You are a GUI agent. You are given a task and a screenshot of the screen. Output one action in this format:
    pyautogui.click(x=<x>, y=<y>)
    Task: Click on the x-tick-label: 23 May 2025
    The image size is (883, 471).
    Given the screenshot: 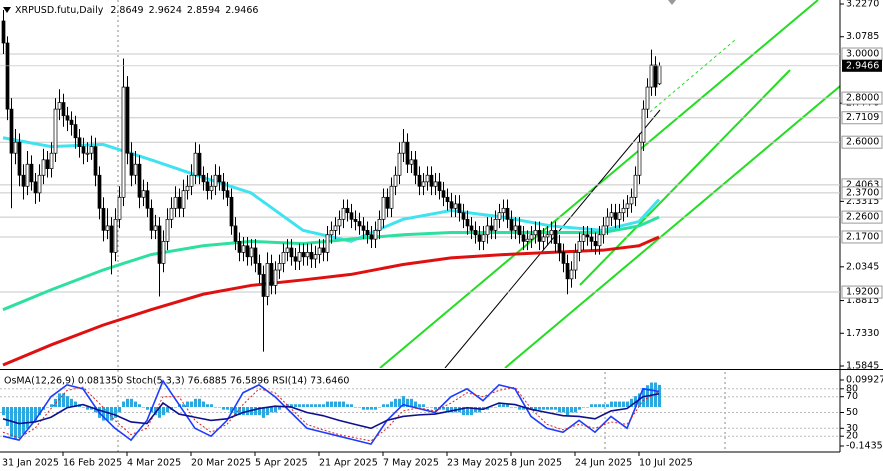 What is the action you would take?
    pyautogui.click(x=478, y=463)
    